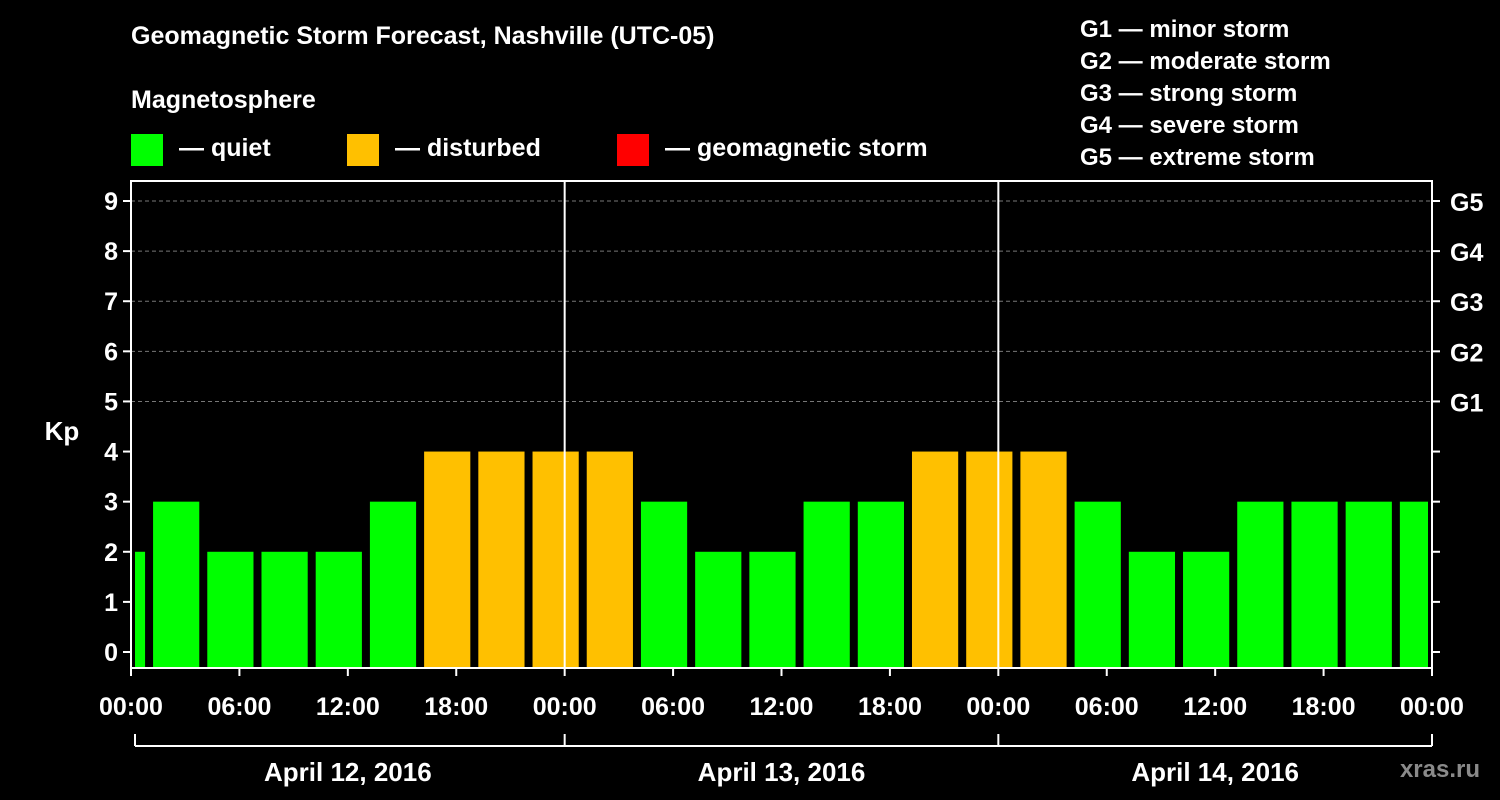 Image resolution: width=1500 pixels, height=800 pixels. What do you see at coordinates (673, 707) in the screenshot?
I see `x-tick-label-5: 06:00` at bounding box center [673, 707].